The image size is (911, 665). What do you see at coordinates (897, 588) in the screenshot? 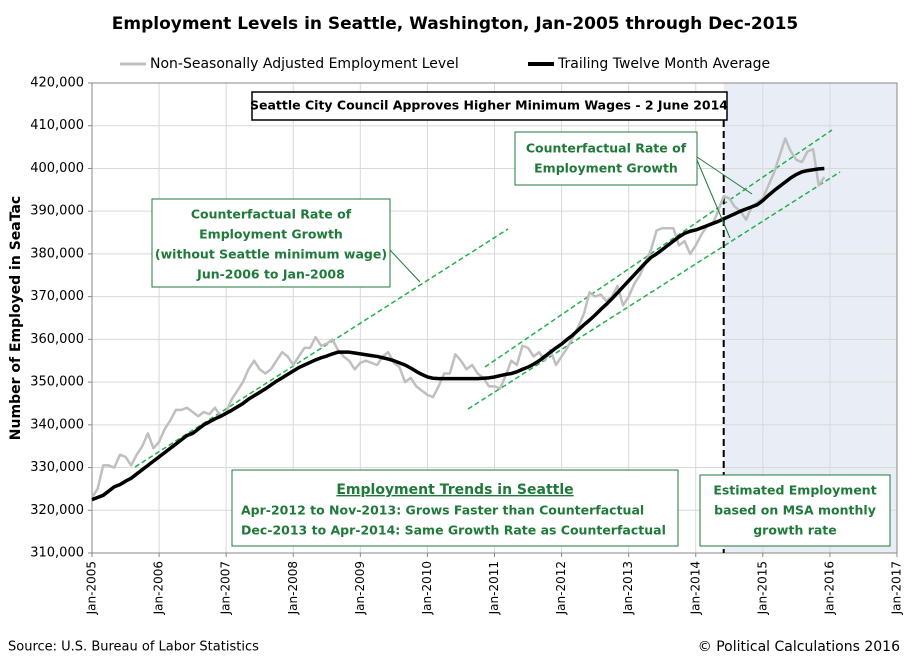
I see `x-tick-label: Jan-2017` at bounding box center [897, 588].